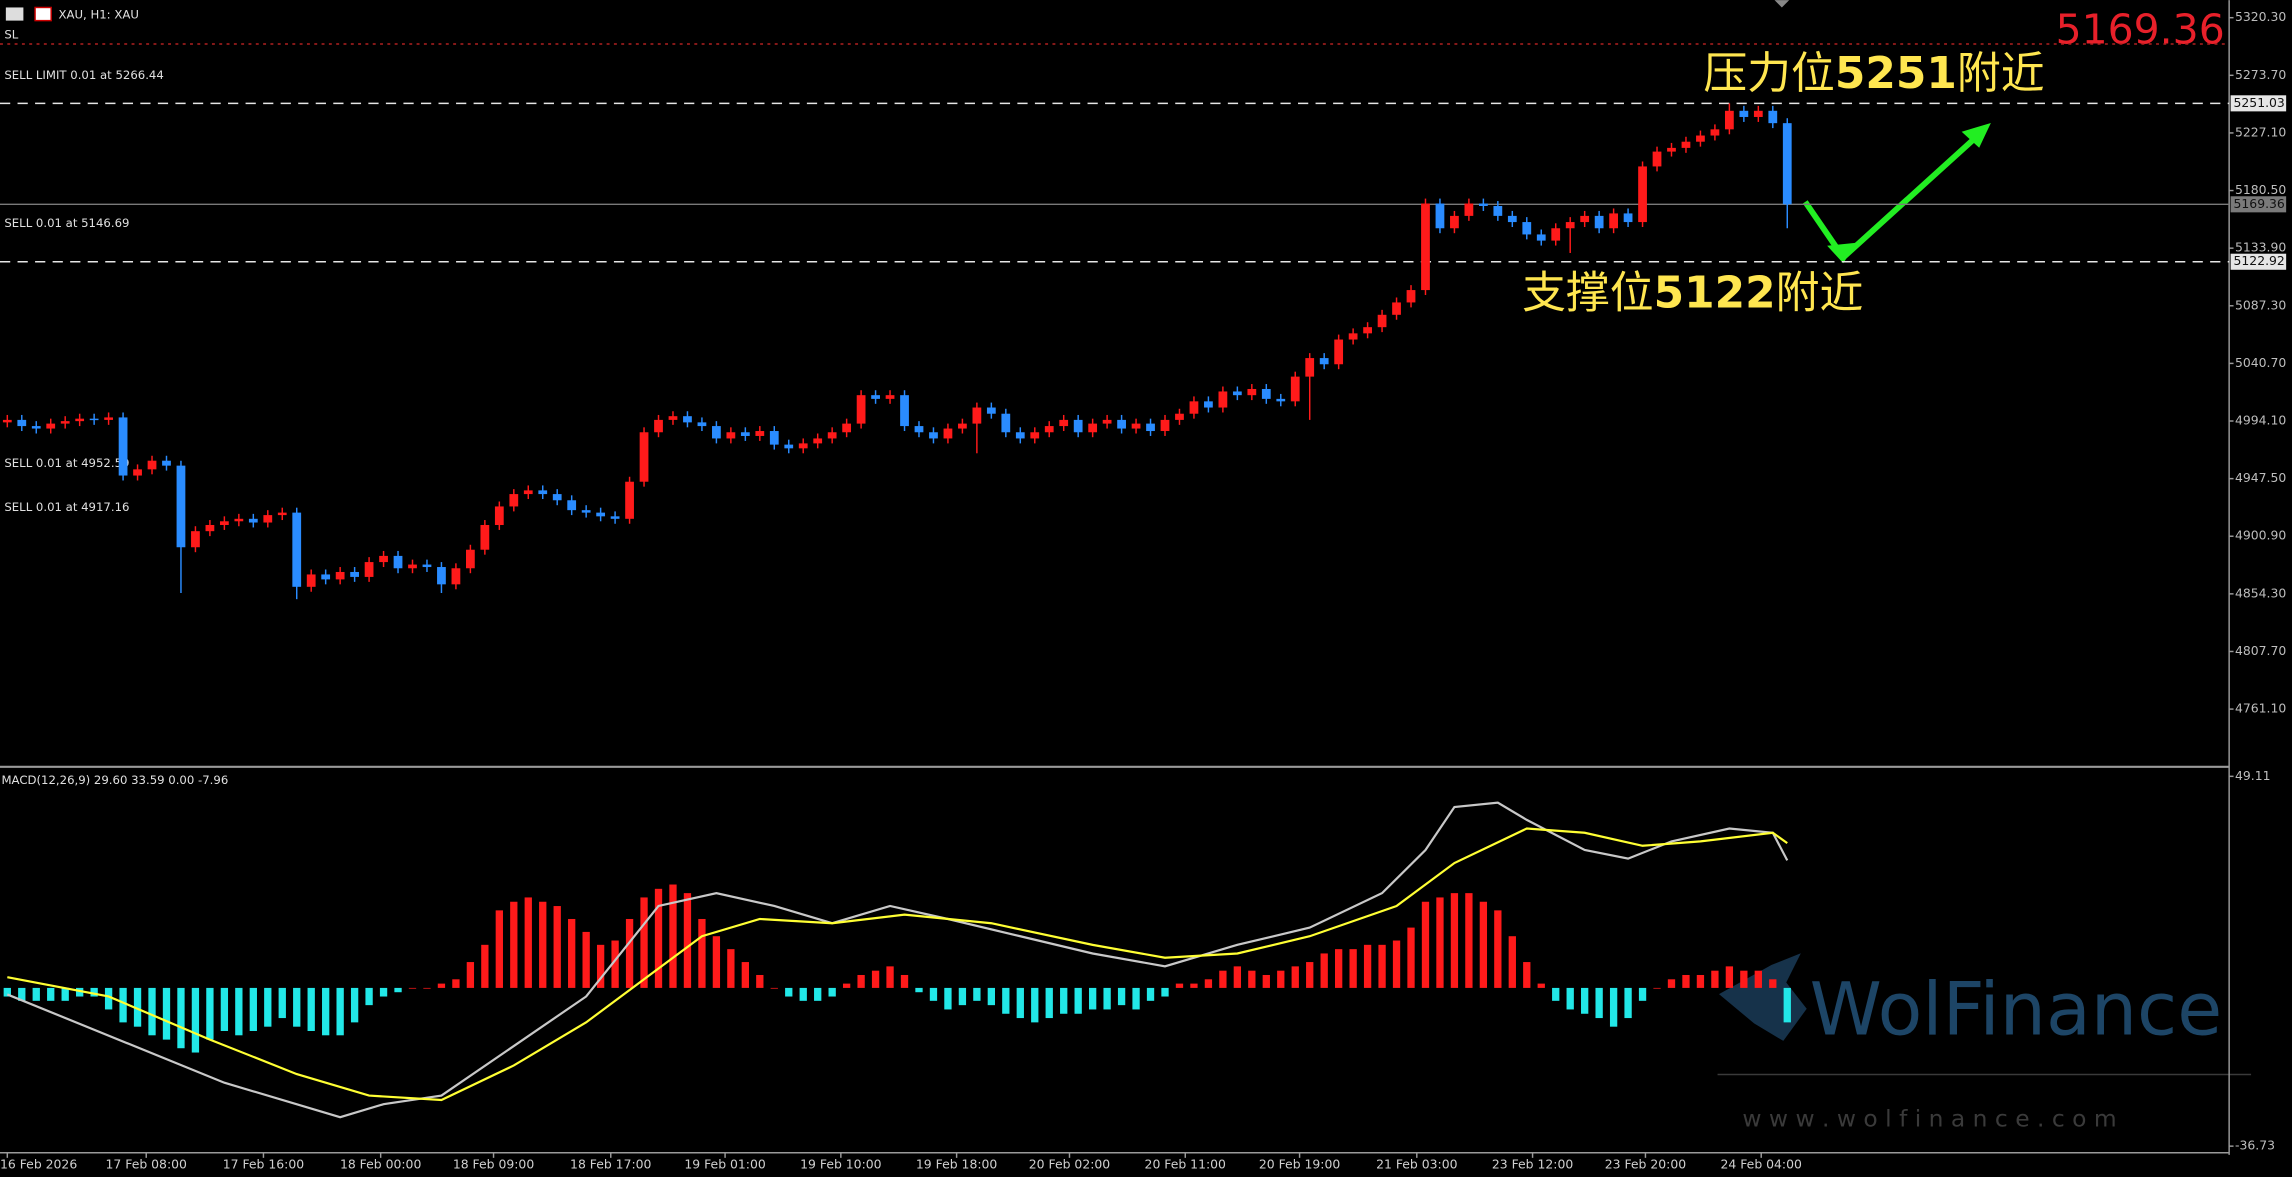 The image size is (2292, 1177). I want to click on y-tick-label: -36.73, so click(2255, 1145).